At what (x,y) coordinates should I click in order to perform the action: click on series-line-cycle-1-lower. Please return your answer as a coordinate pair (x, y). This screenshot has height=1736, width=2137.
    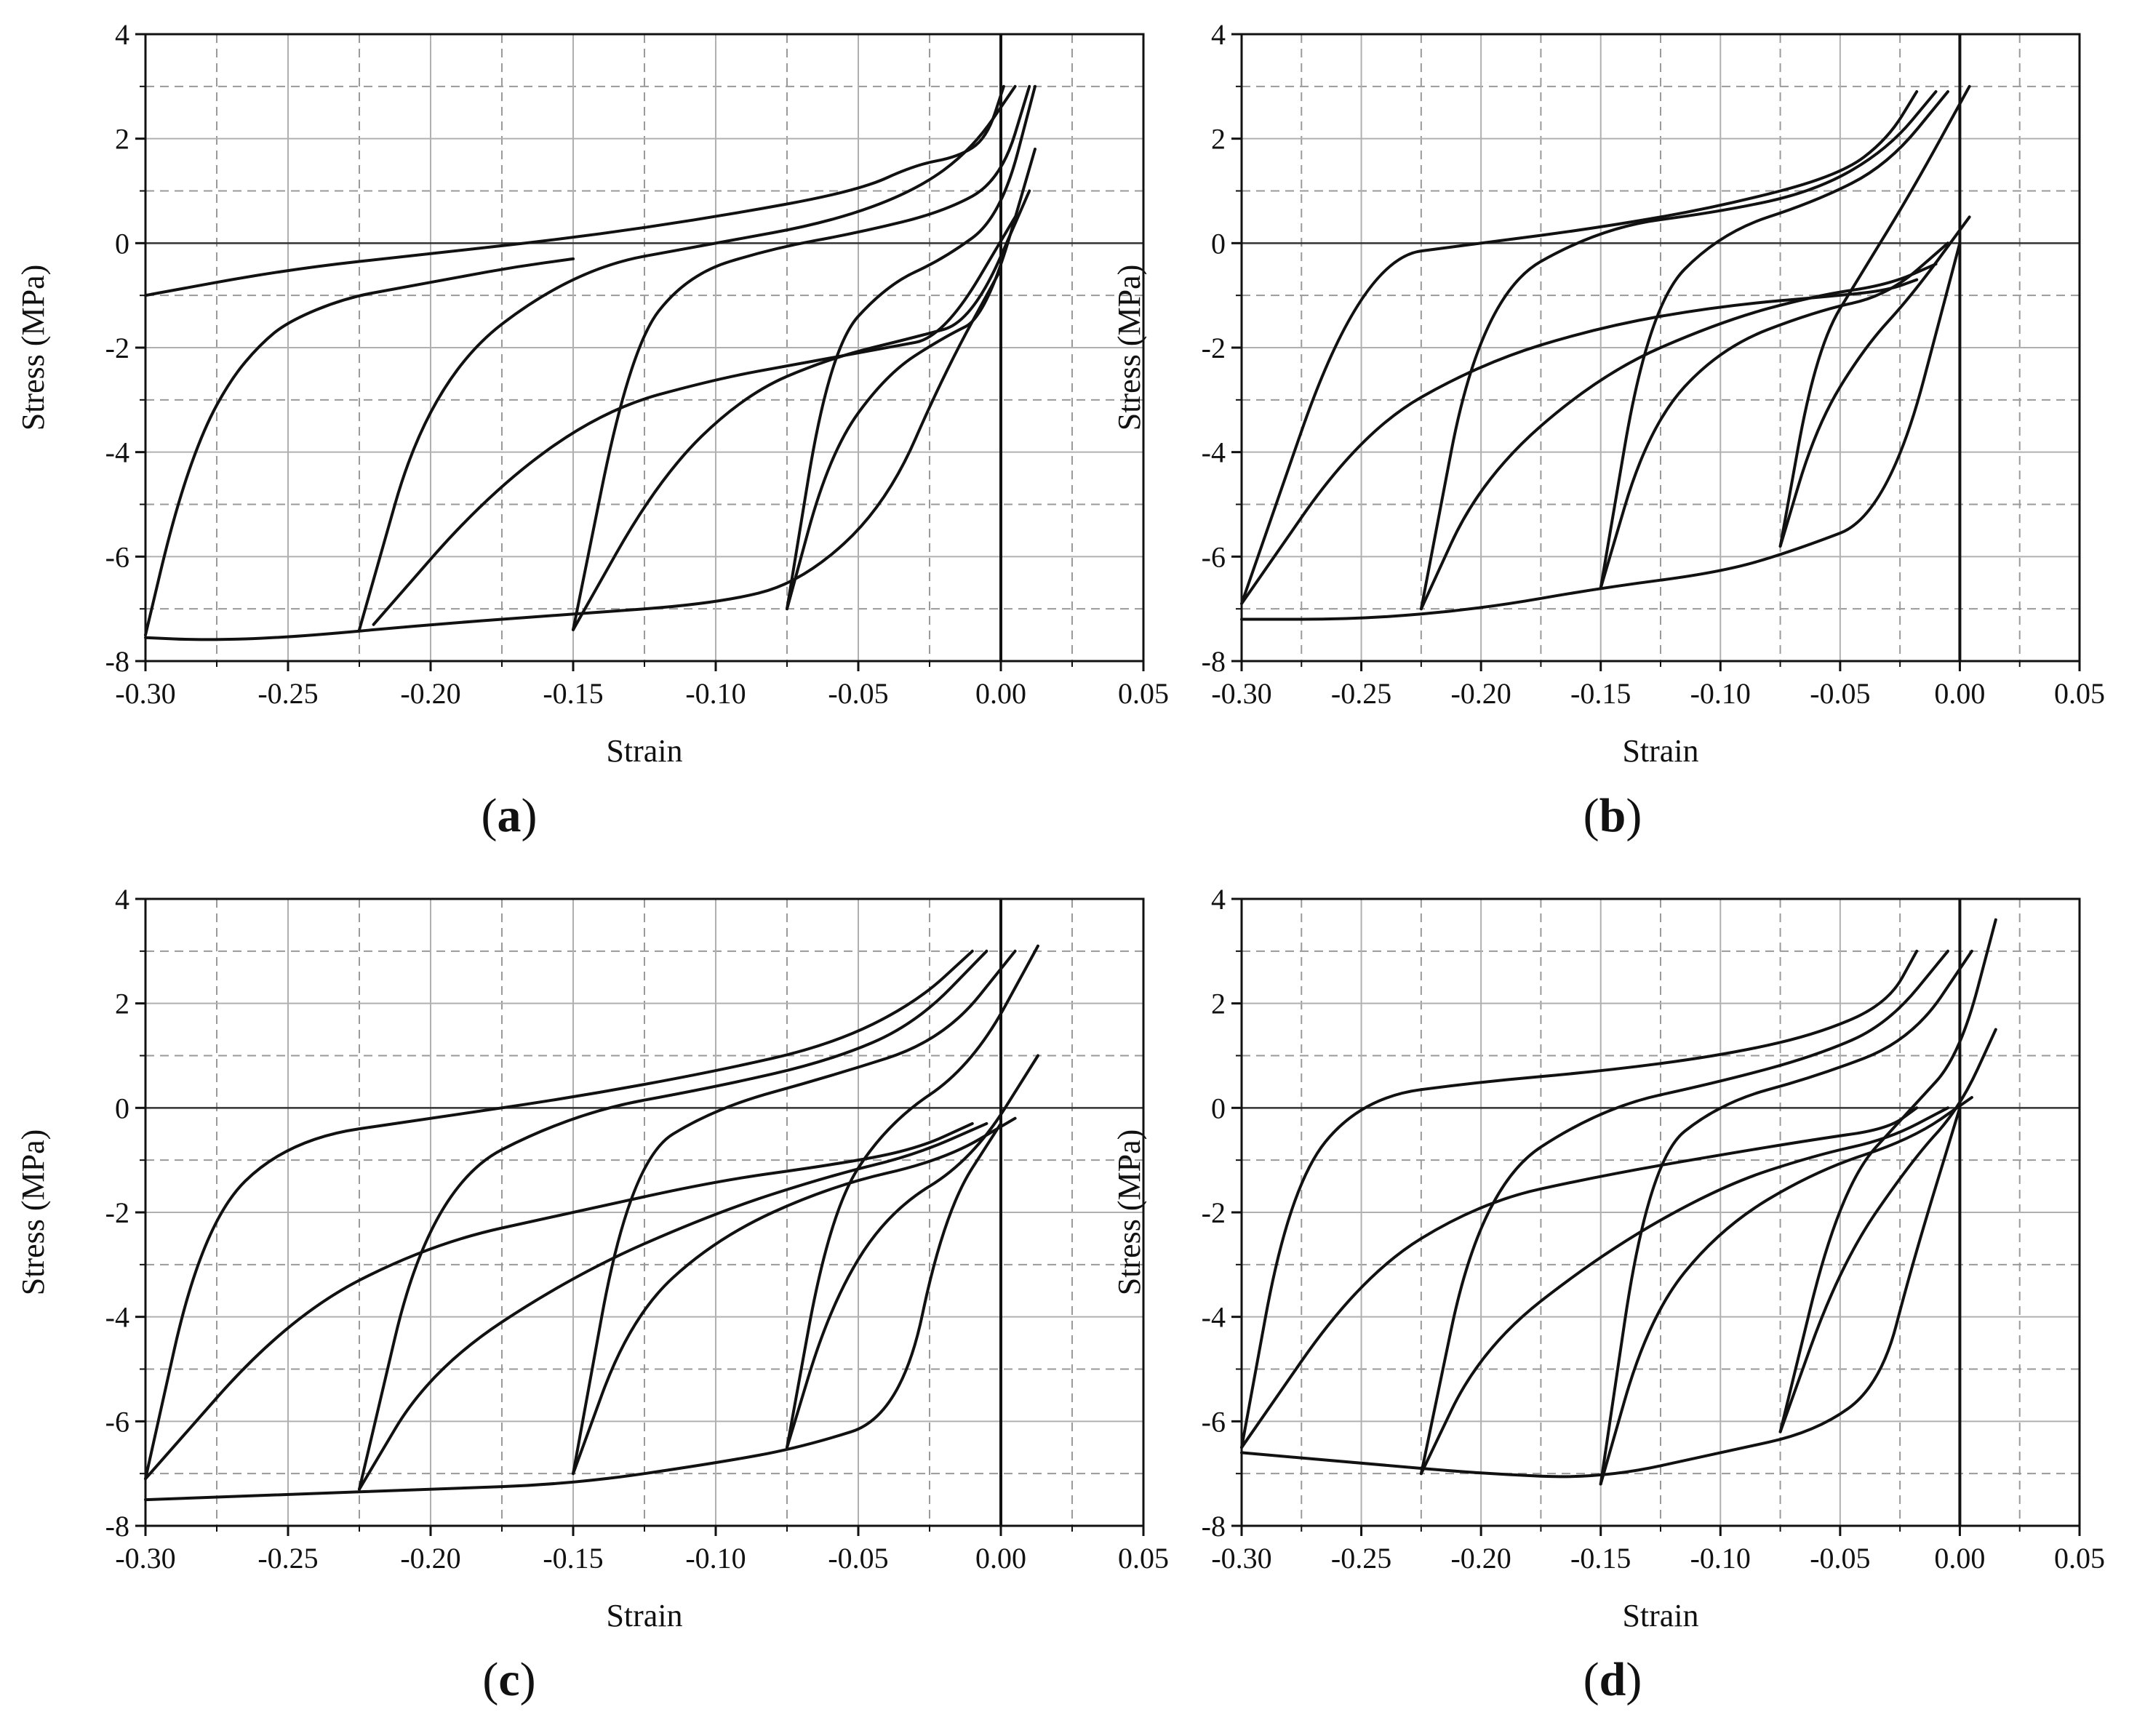
    Looking at the image, I should click on (573, 454).